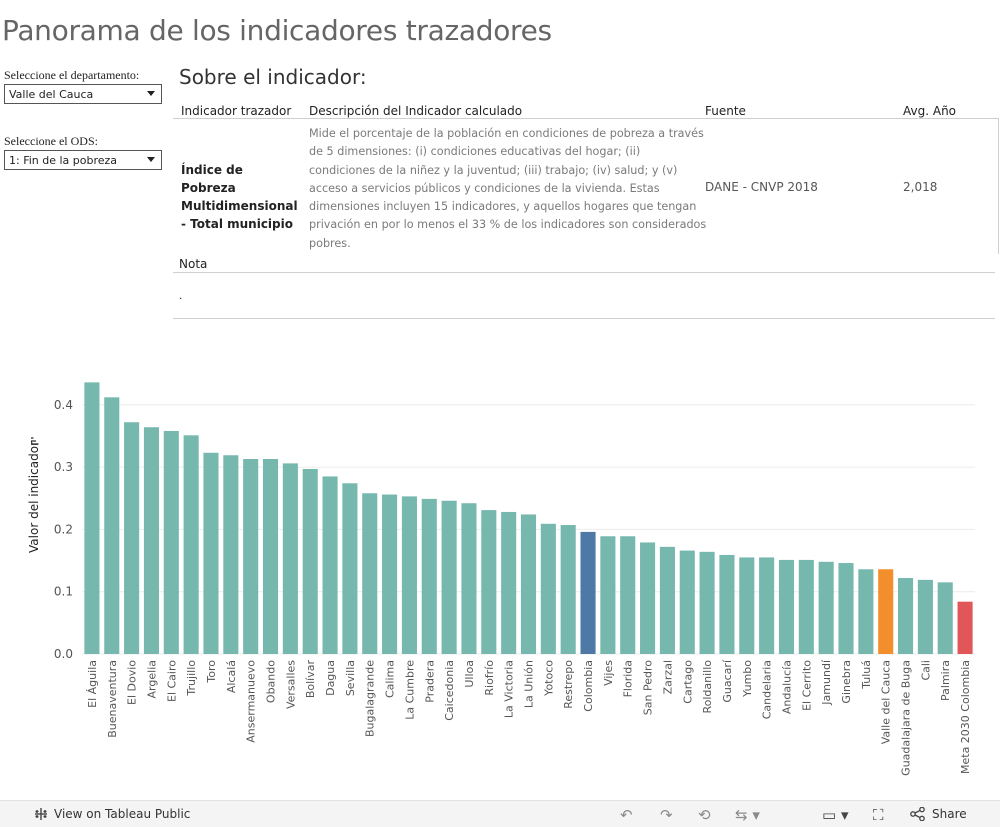 This screenshot has width=1000, height=827. I want to click on x-tick-label: Bugalagrande, so click(370, 698).